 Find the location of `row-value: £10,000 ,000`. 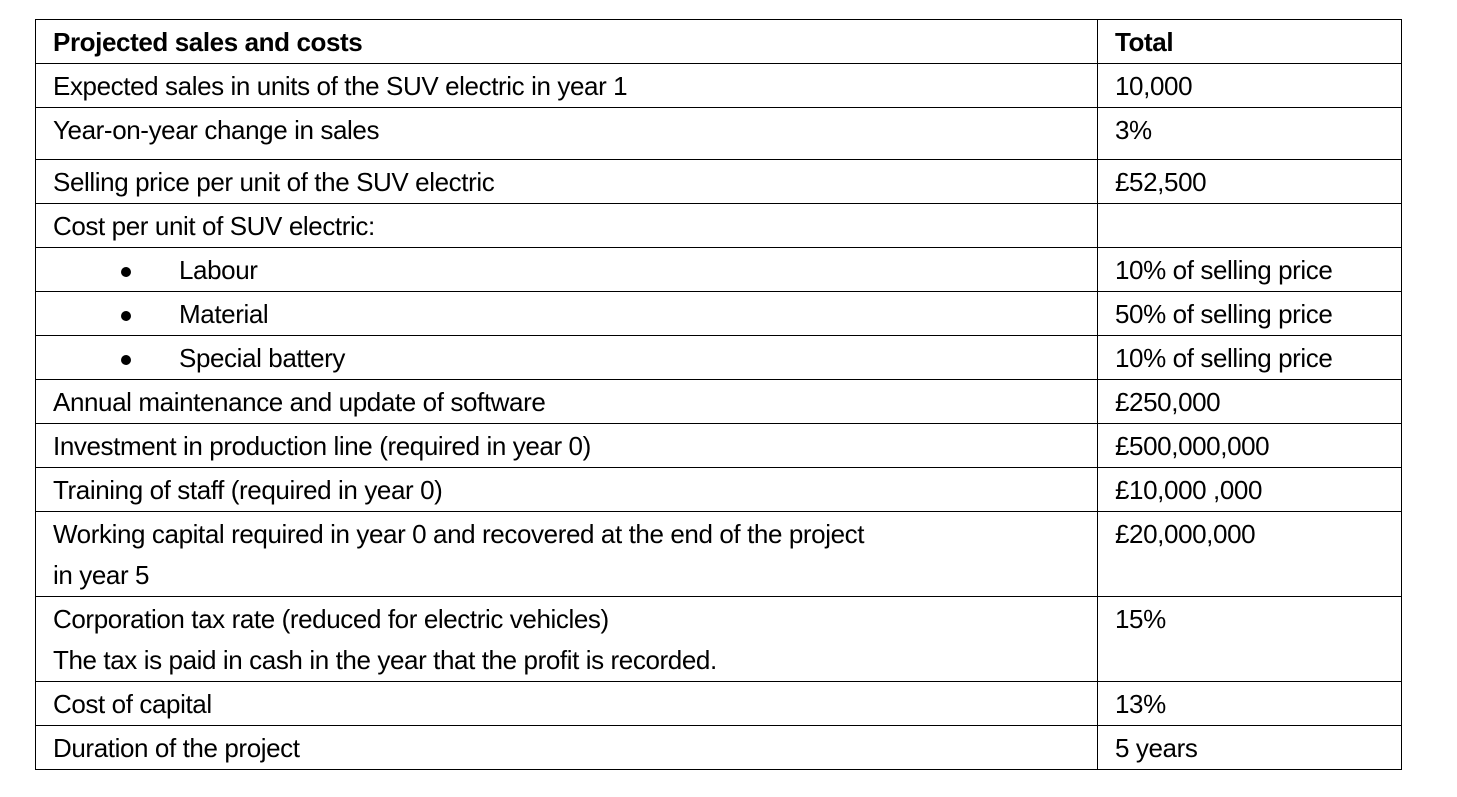

row-value: £10,000 ,000 is located at coordinates (1249, 489).